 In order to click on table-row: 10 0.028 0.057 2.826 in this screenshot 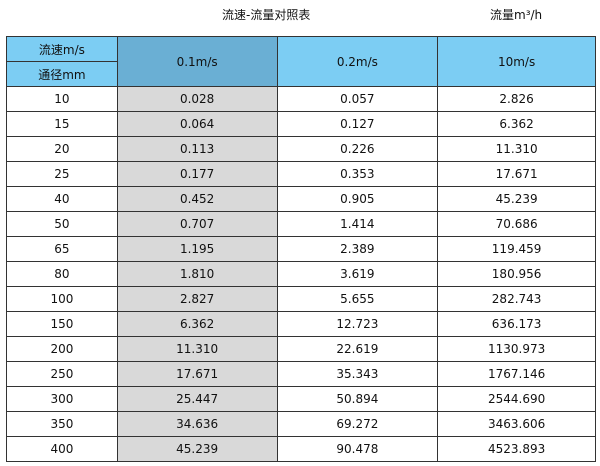, I will do `click(301, 99)`.